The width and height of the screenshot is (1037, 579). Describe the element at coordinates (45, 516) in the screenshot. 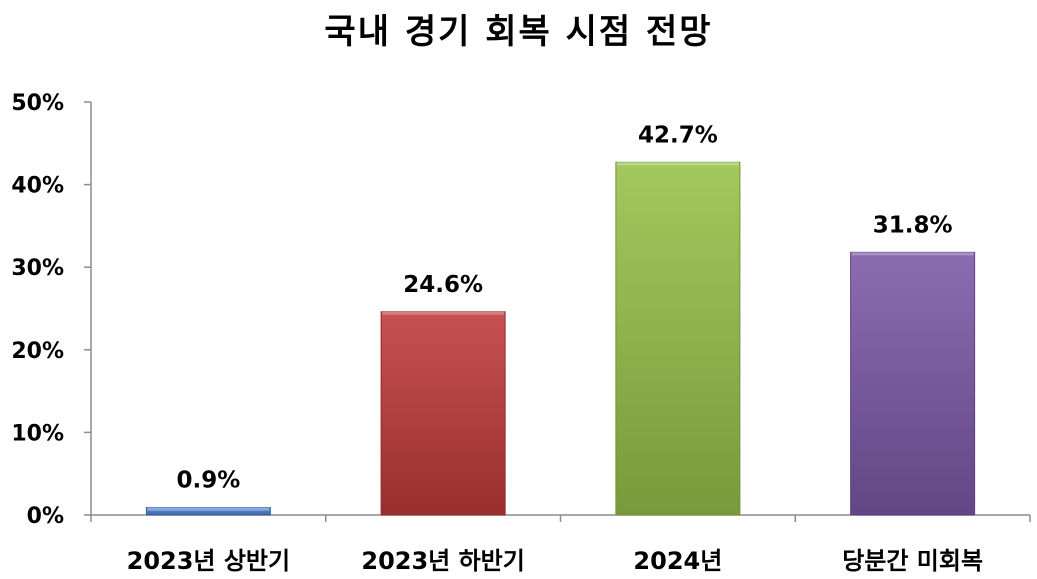

I see `y-tick-label: 0%` at that location.